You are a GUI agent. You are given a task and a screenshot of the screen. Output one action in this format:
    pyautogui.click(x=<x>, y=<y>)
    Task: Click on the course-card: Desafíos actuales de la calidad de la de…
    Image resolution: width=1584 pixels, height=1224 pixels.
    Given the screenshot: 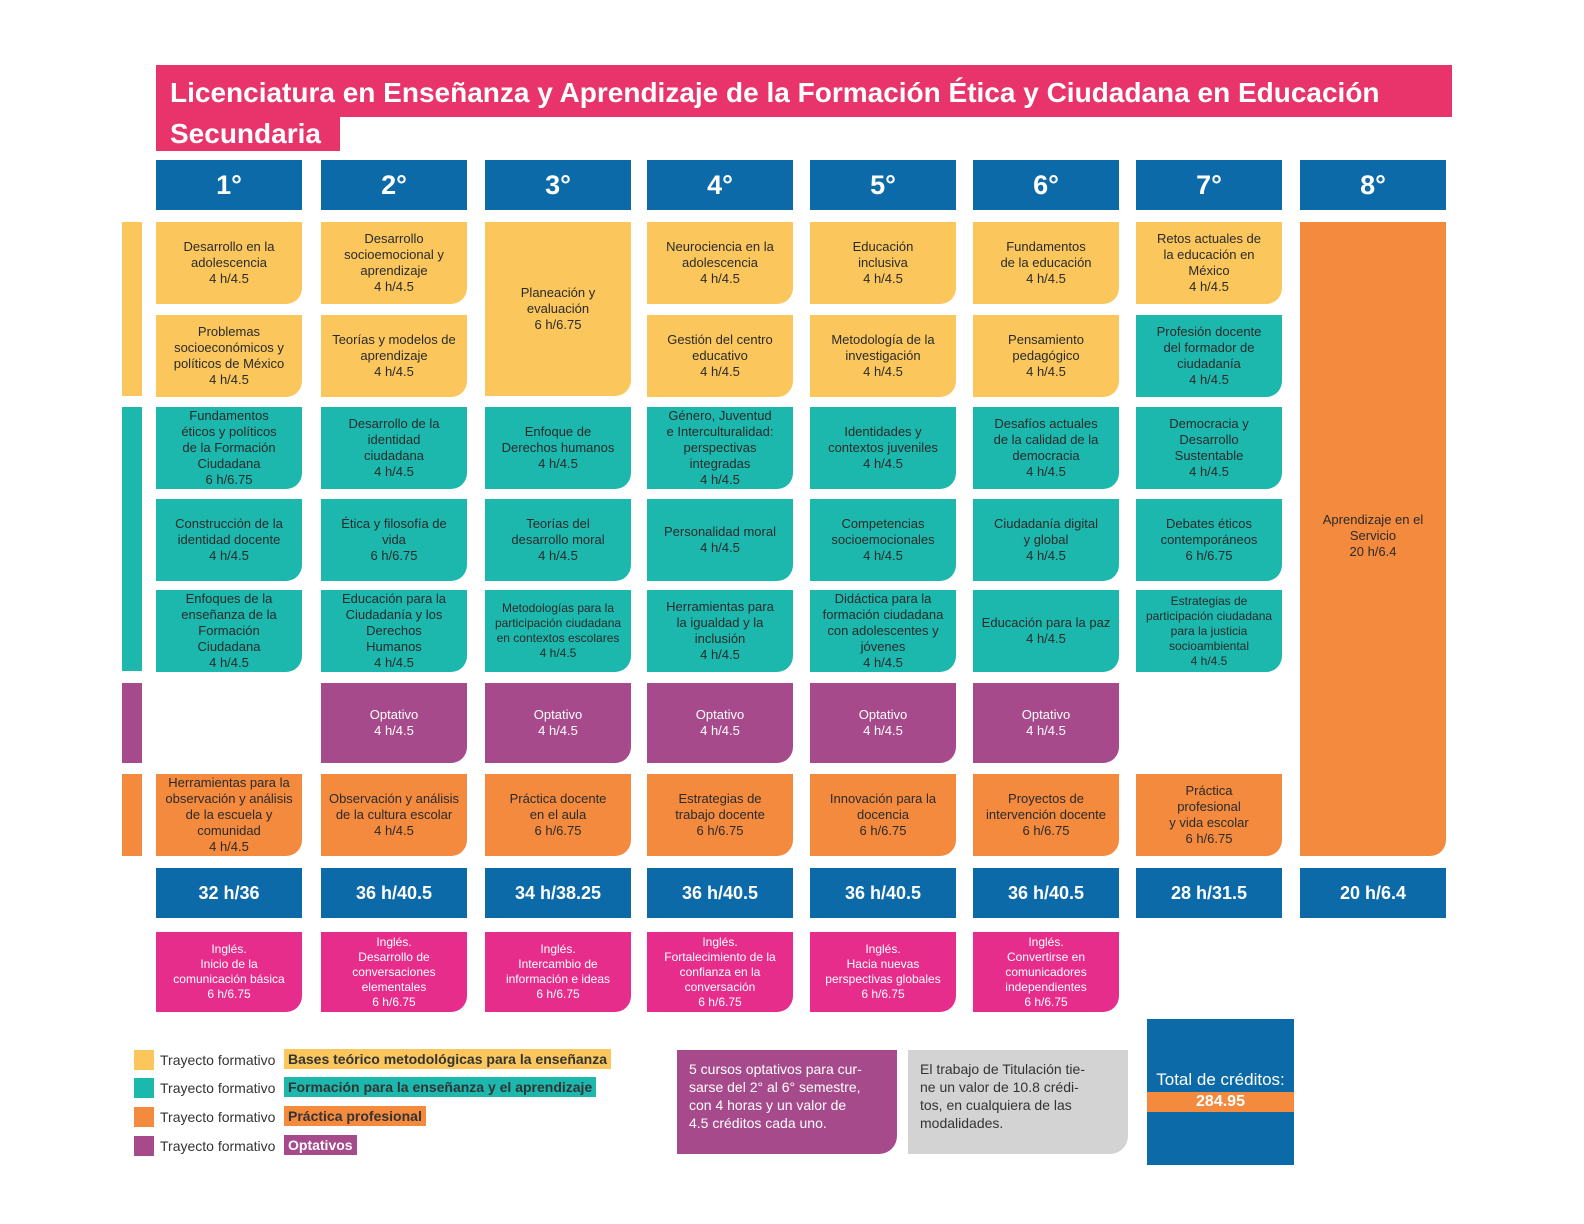 What is the action you would take?
    pyautogui.click(x=1046, y=448)
    